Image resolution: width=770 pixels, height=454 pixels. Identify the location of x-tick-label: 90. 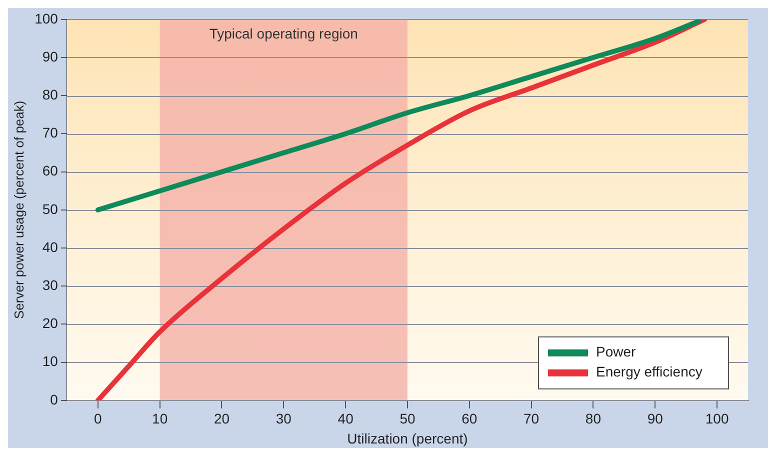
(655, 418).